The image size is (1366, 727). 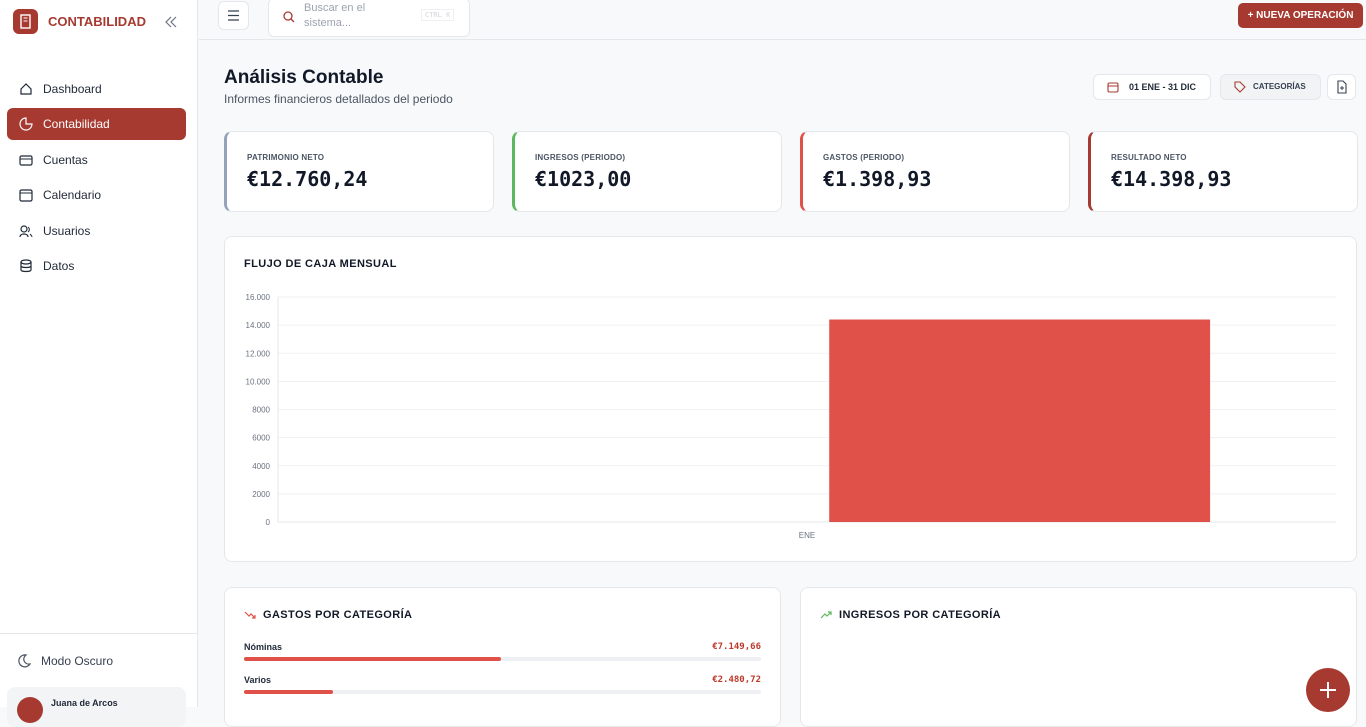 I want to click on nav-item: Usuarios, so click(x=96, y=231).